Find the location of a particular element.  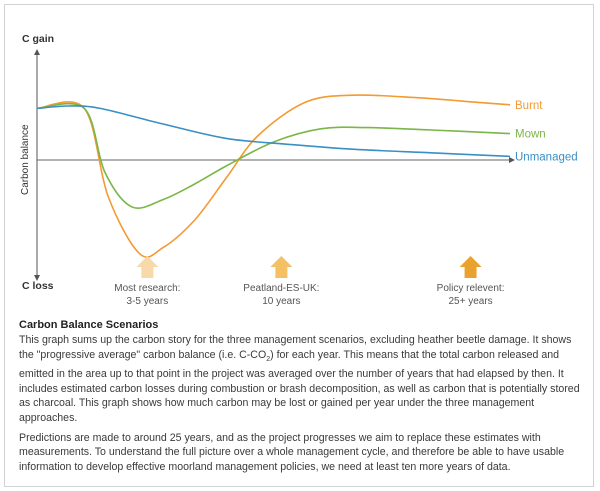

series-line-unmanaged is located at coordinates (273, 131).